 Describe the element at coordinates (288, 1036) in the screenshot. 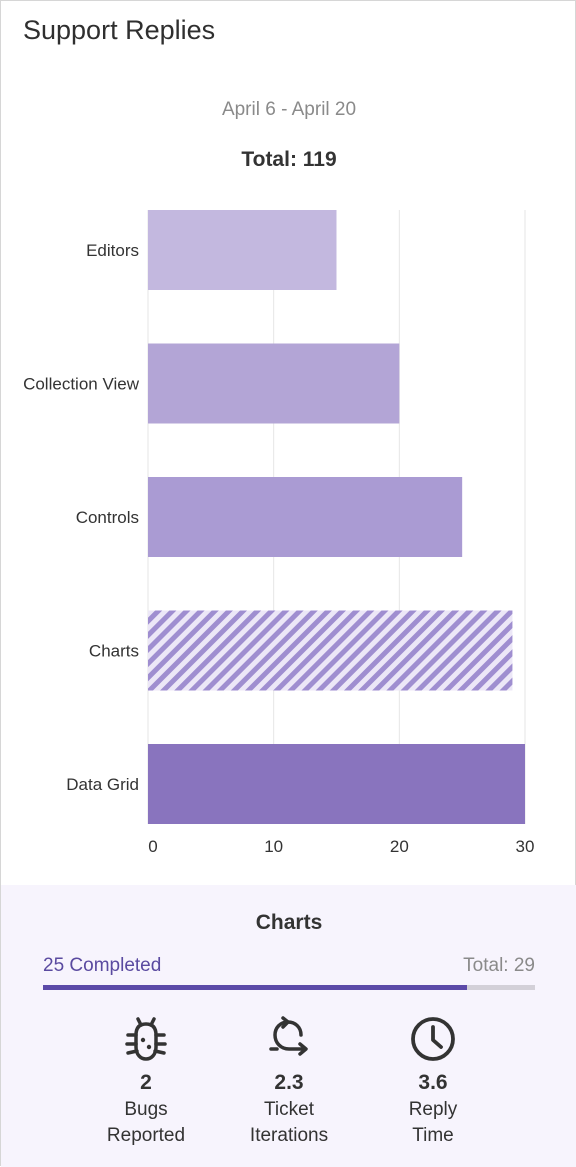

I see `iterations-icon` at that location.